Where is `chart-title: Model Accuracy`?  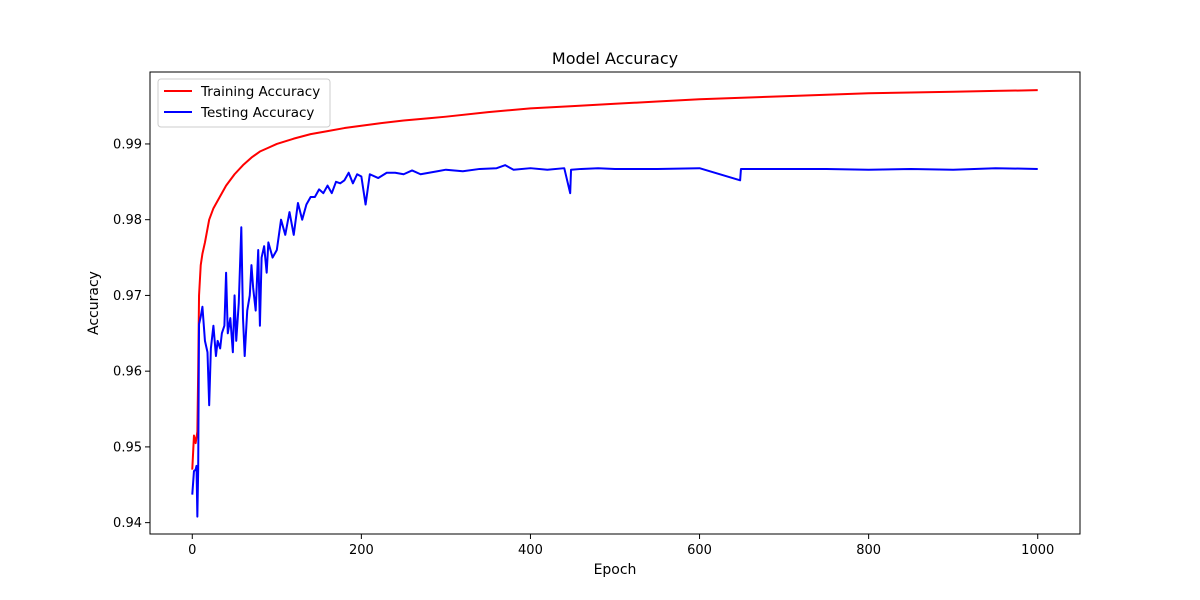 chart-title: Model Accuracy is located at coordinates (615, 58).